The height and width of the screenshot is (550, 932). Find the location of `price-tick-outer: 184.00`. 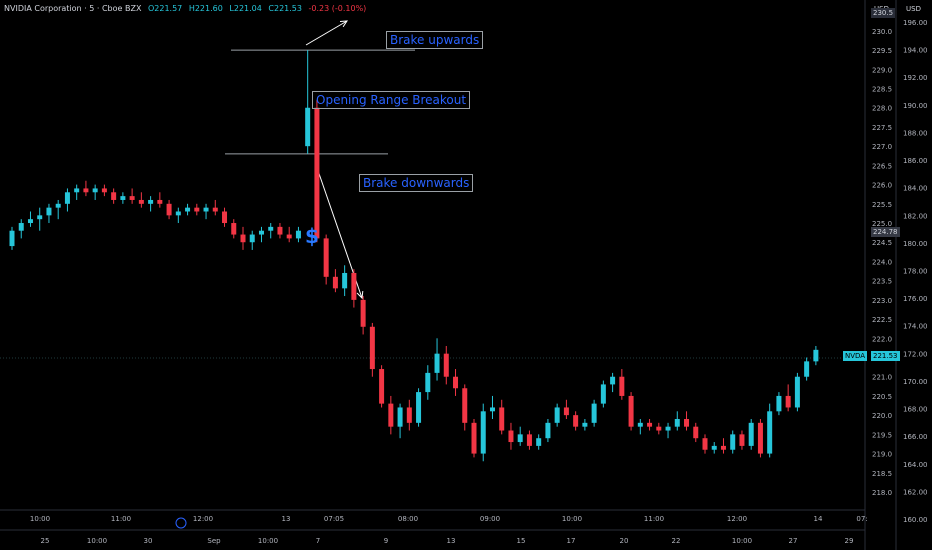

price-tick-outer: 184.00 is located at coordinates (915, 189).